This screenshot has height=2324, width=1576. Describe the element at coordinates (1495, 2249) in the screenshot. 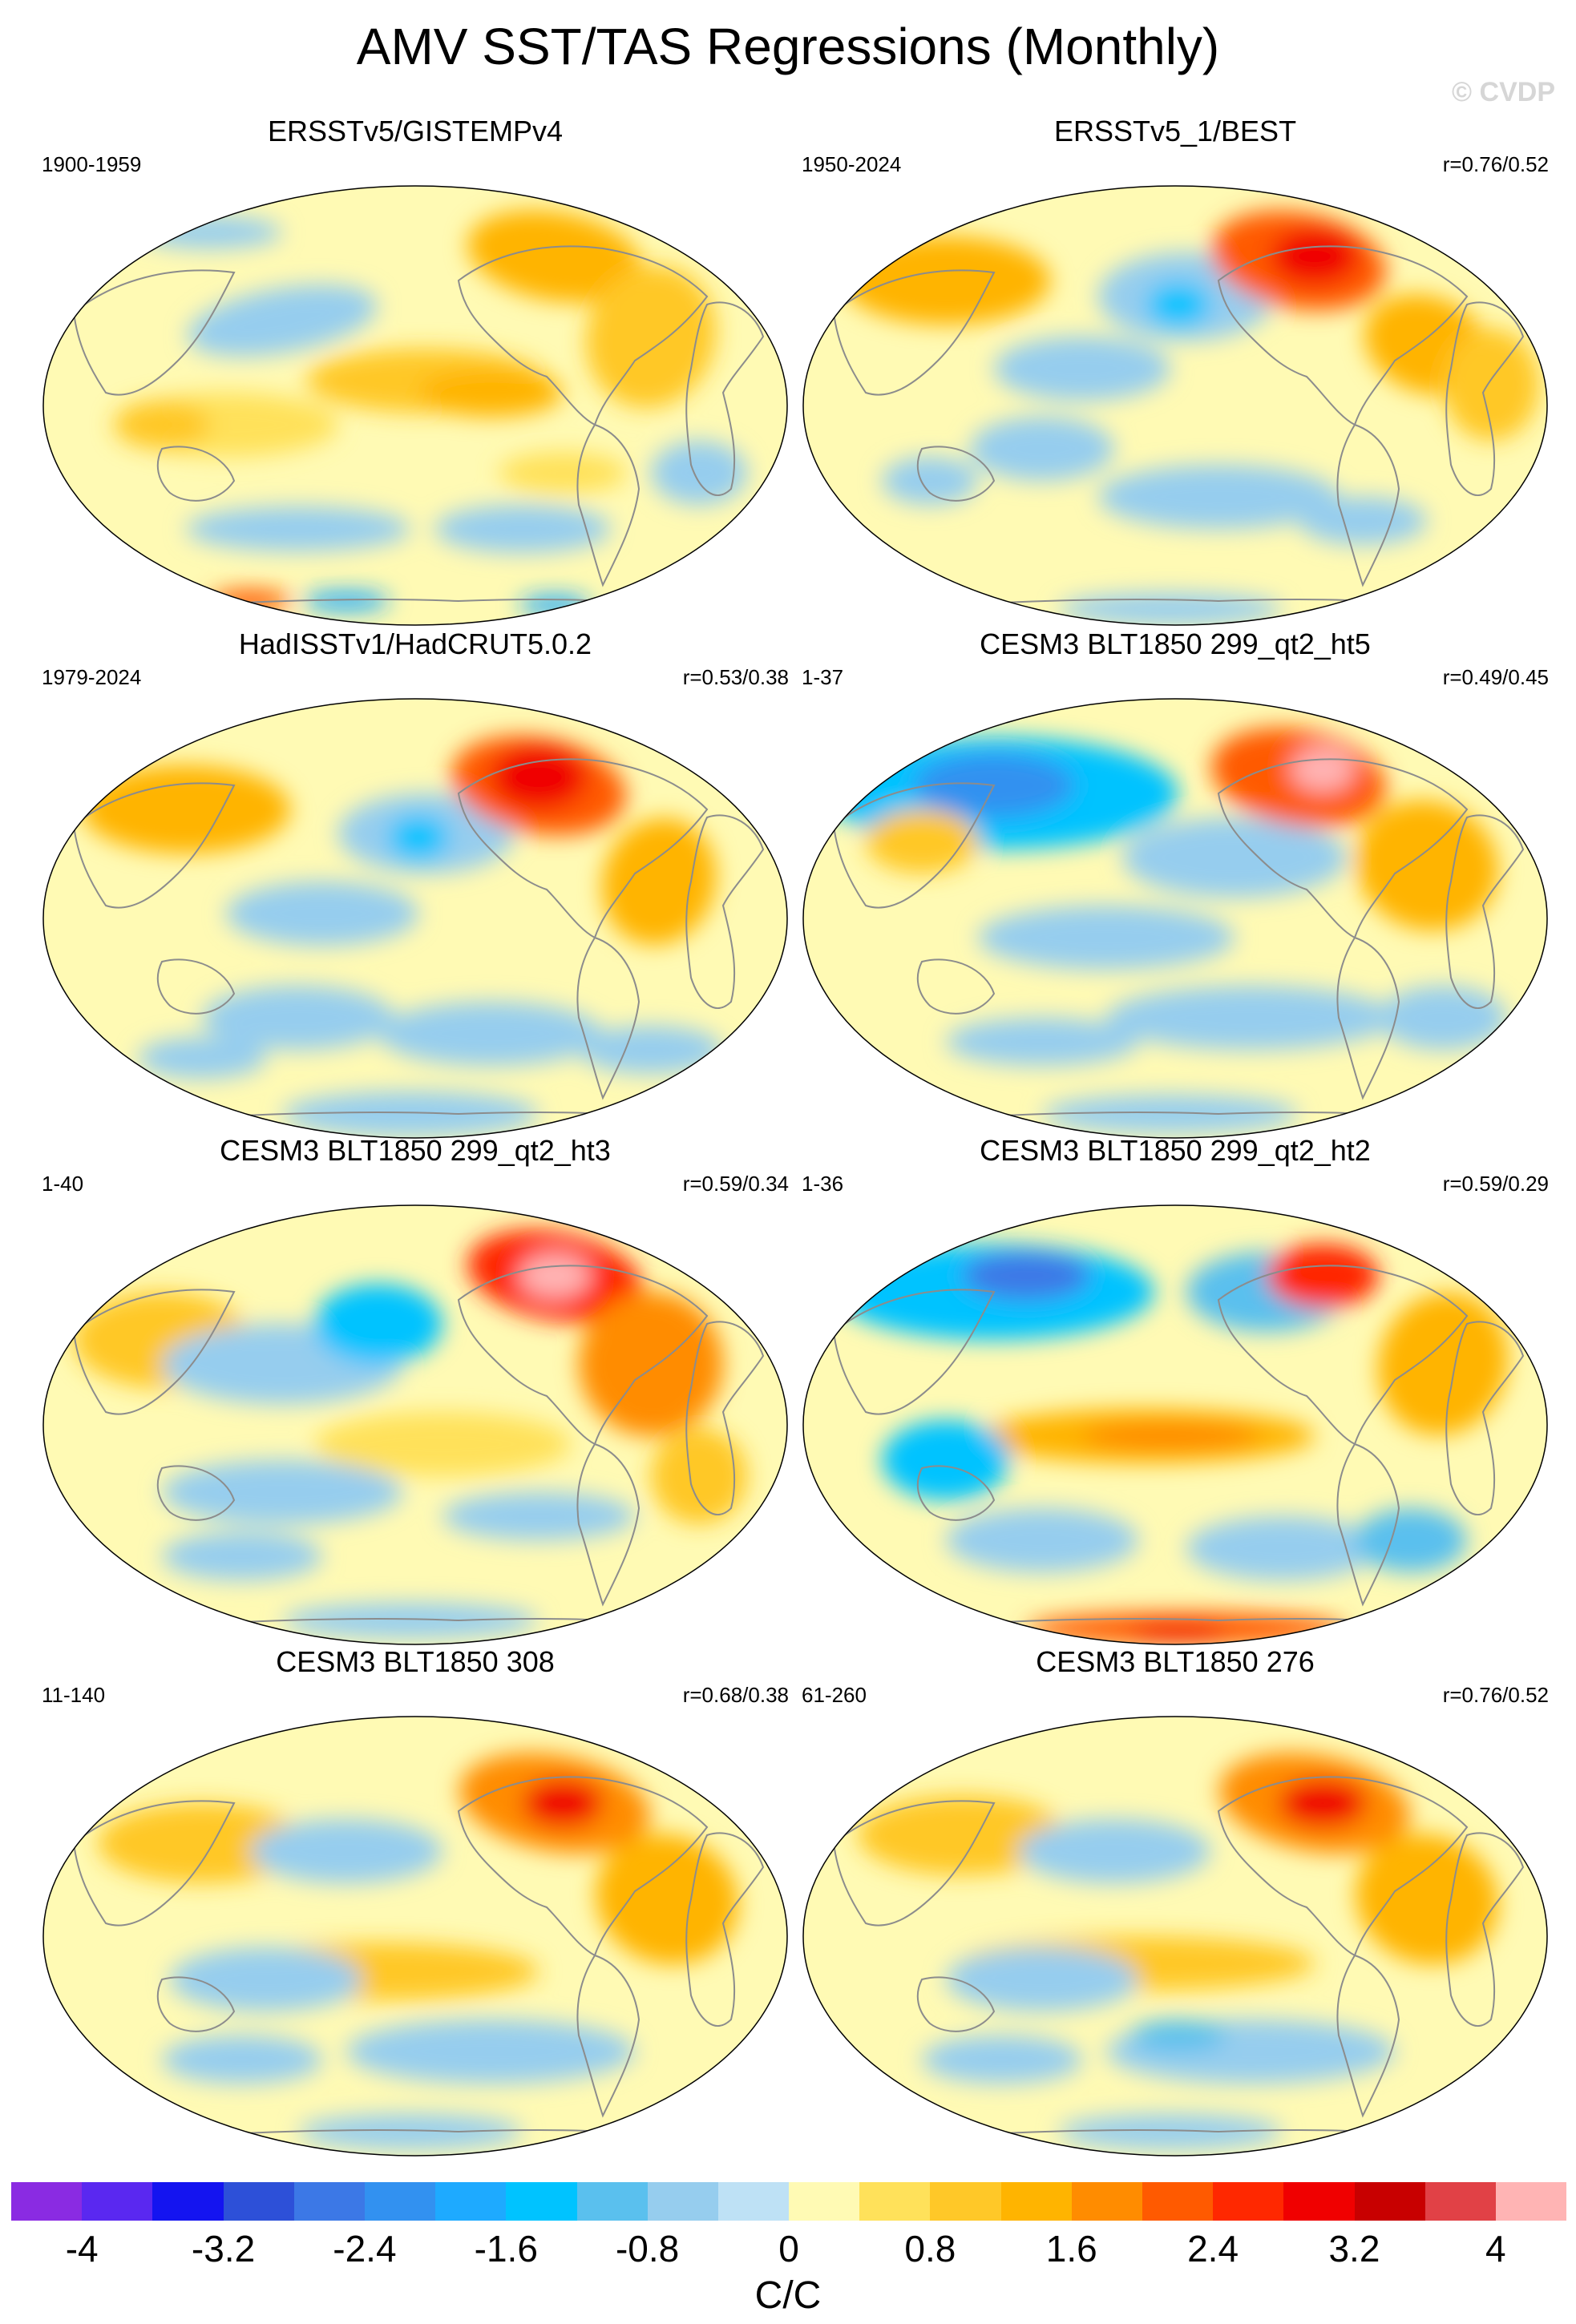

I see `colorbar-tick-label: 4` at that location.